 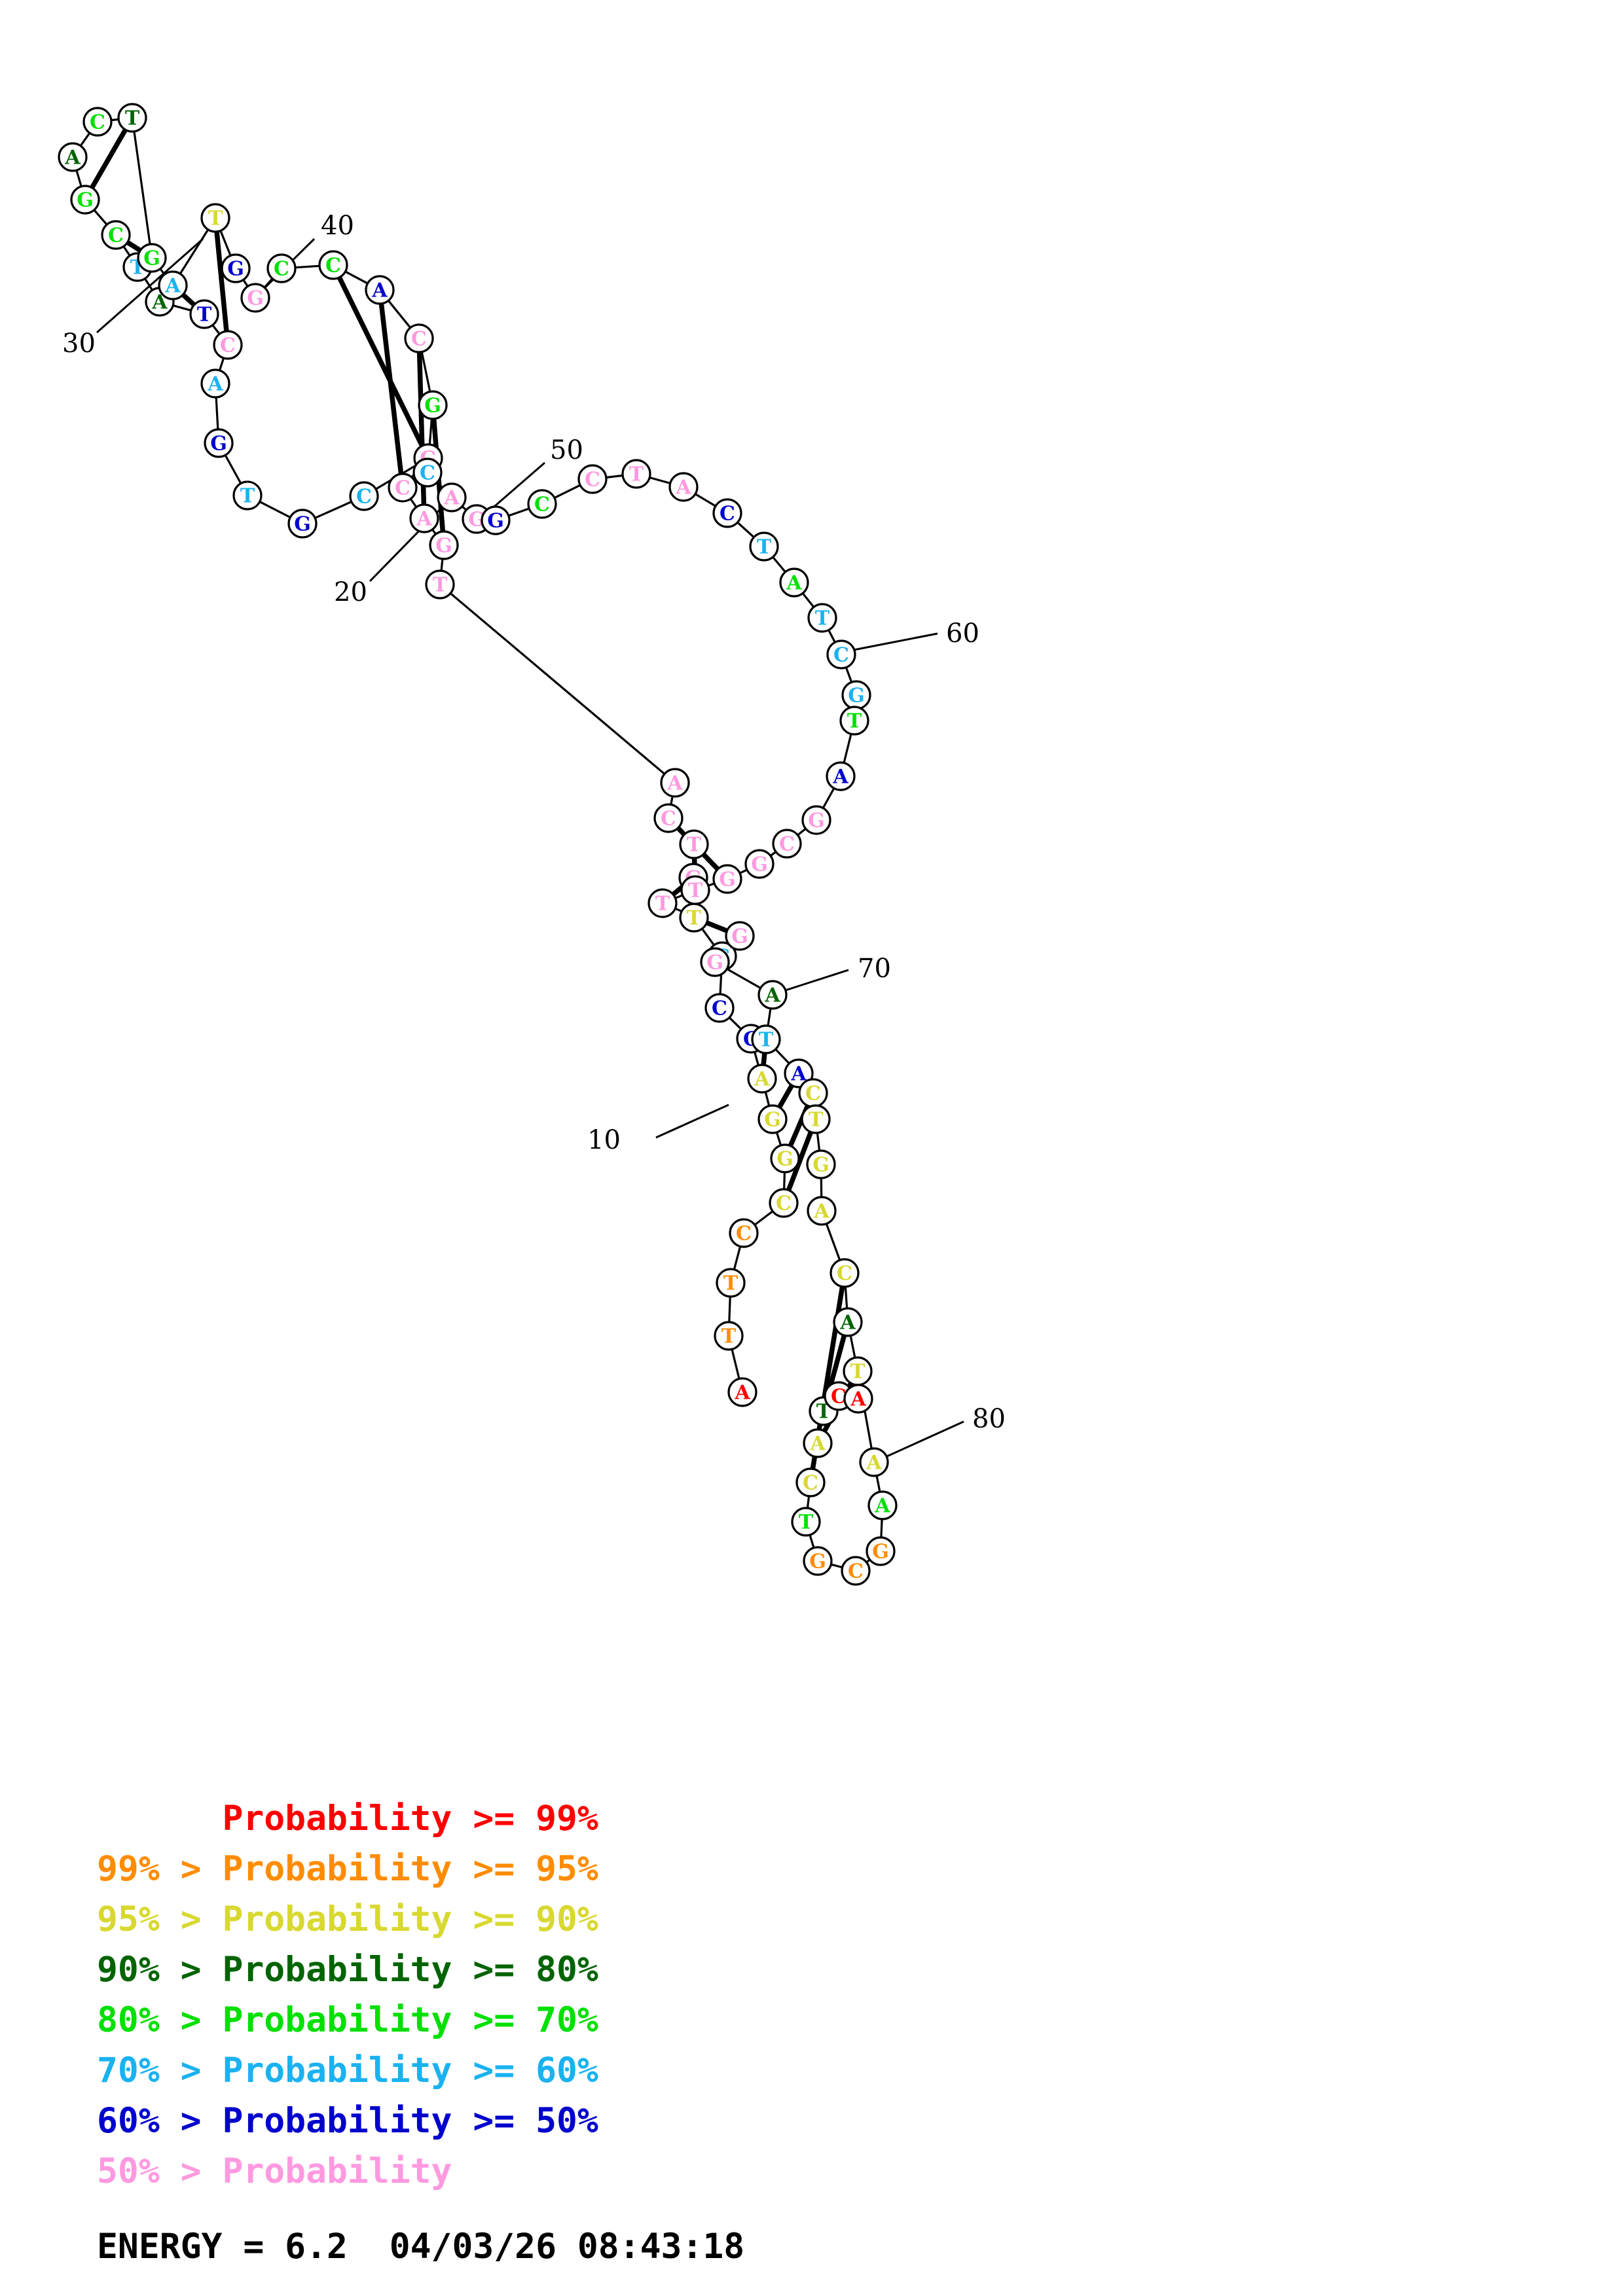 I want to click on nucleotide-52-T: T, so click(x=636, y=474).